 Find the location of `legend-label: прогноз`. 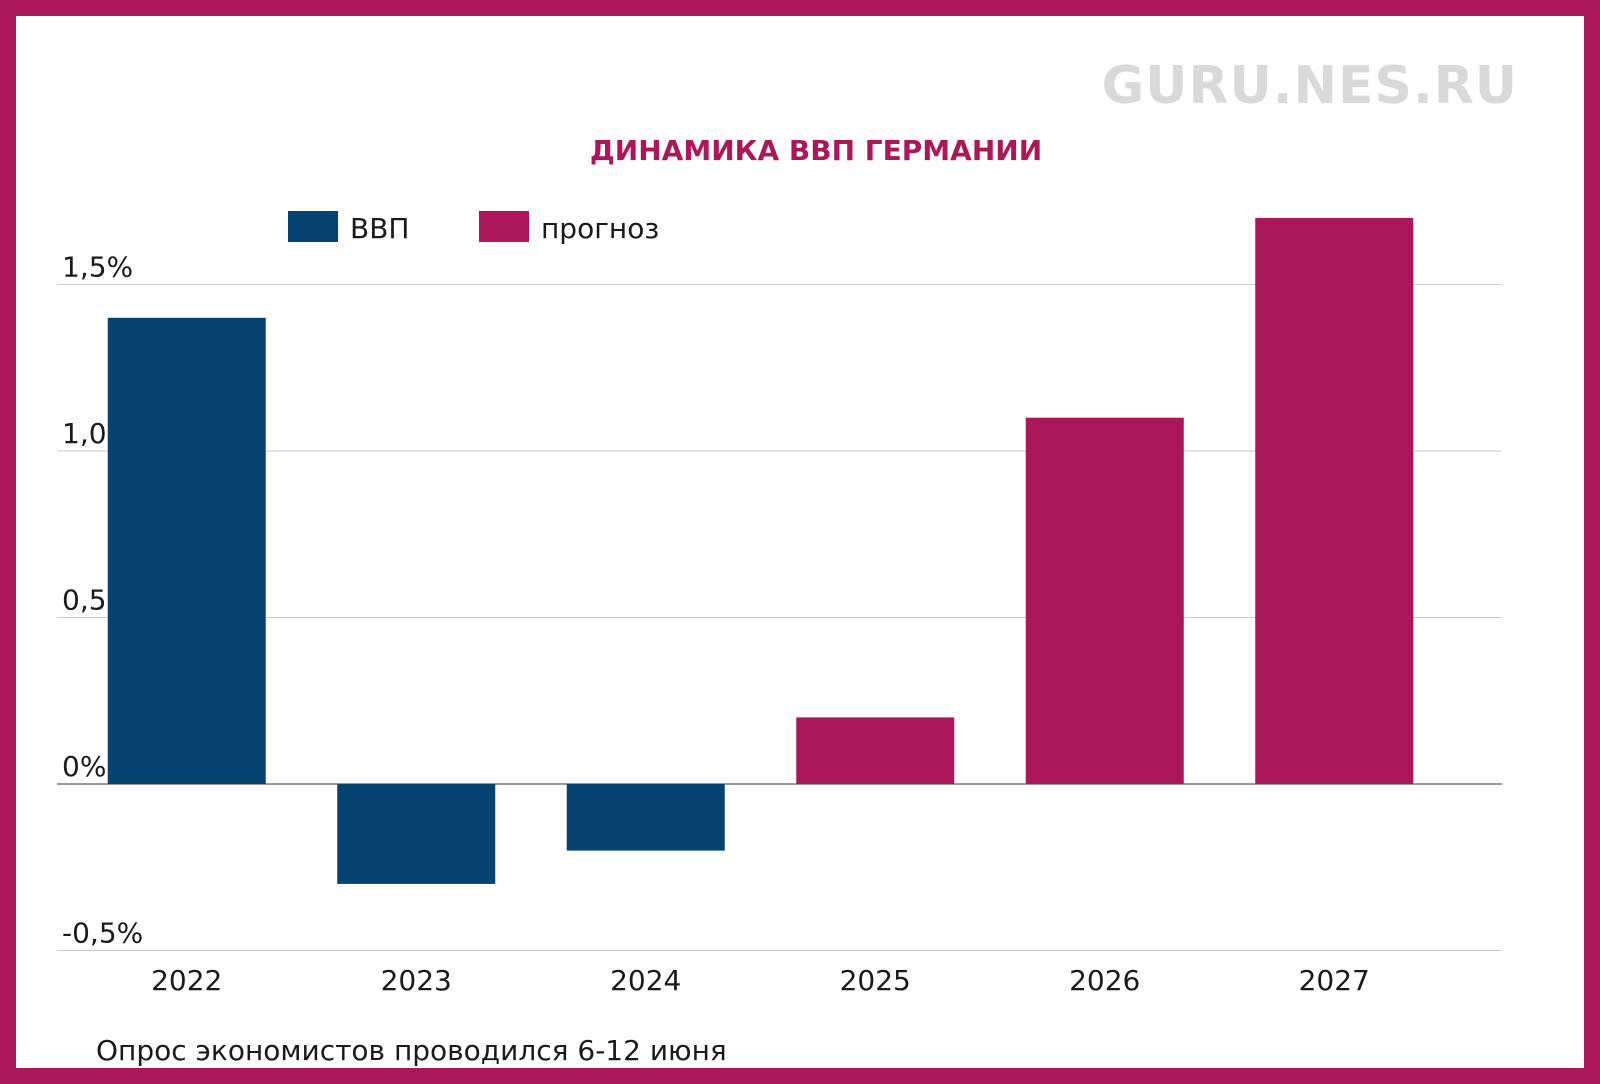

legend-label: прогноз is located at coordinates (600, 228).